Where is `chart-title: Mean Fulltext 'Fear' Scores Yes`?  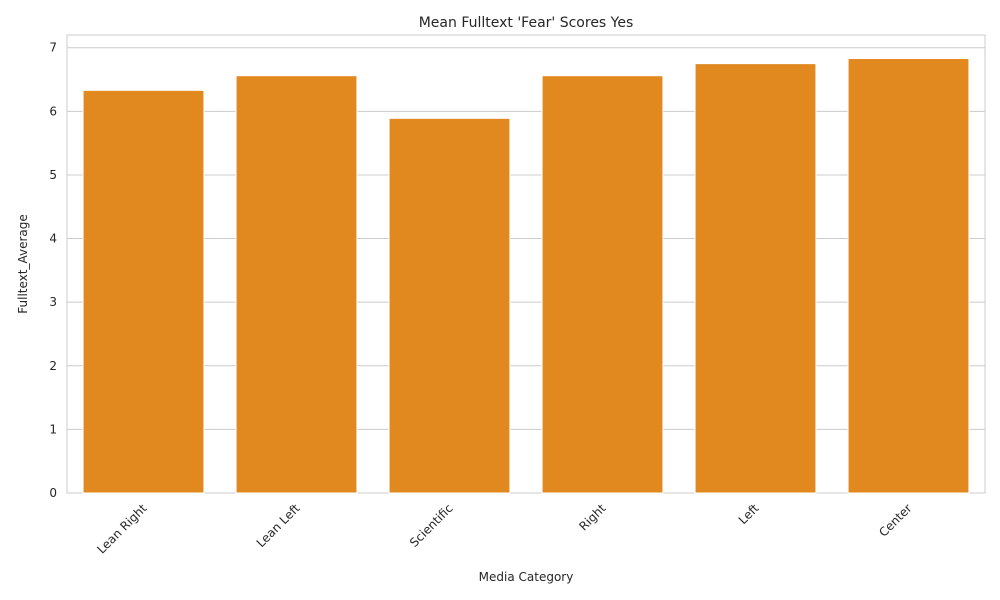 chart-title: Mean Fulltext 'Fear' Scores Yes is located at coordinates (526, 23).